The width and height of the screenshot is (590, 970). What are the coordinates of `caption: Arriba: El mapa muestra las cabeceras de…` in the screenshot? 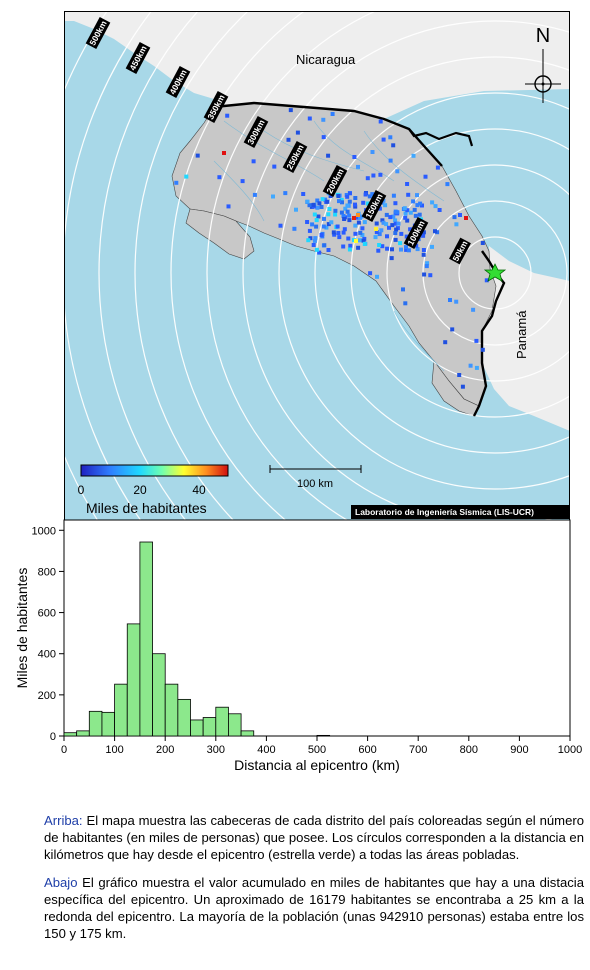 It's located at (314, 882).